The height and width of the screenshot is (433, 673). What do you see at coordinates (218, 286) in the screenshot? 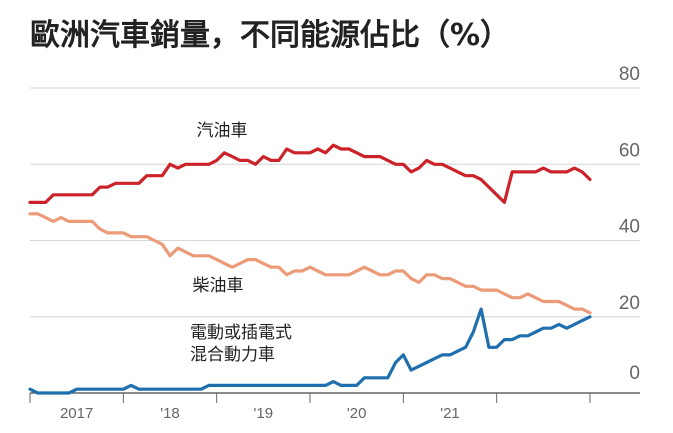
I see `series-label-diesel: 柴油車` at bounding box center [218, 286].